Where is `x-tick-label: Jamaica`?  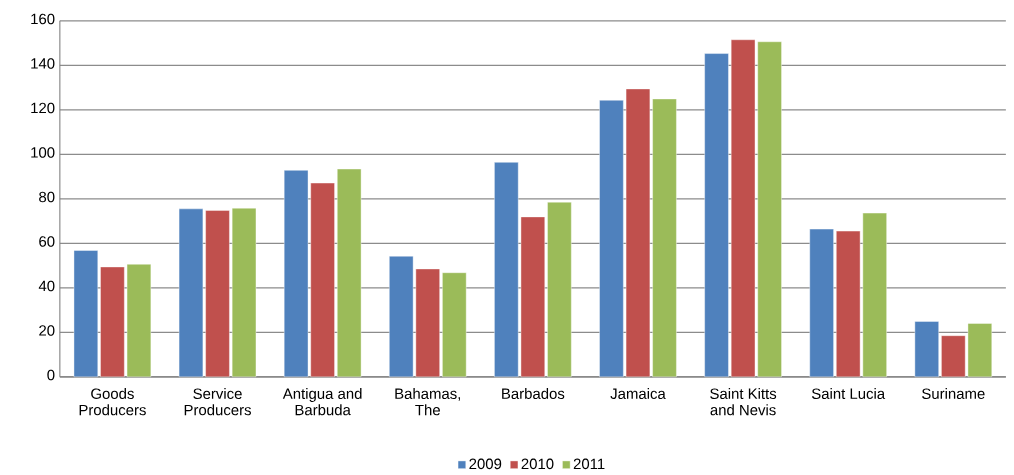 x-tick-label: Jamaica is located at coordinates (638, 394).